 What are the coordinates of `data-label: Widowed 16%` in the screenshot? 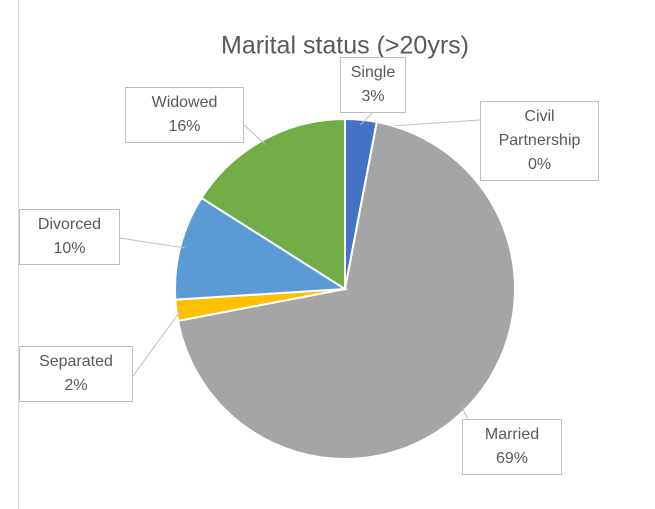 It's located at (184, 115).